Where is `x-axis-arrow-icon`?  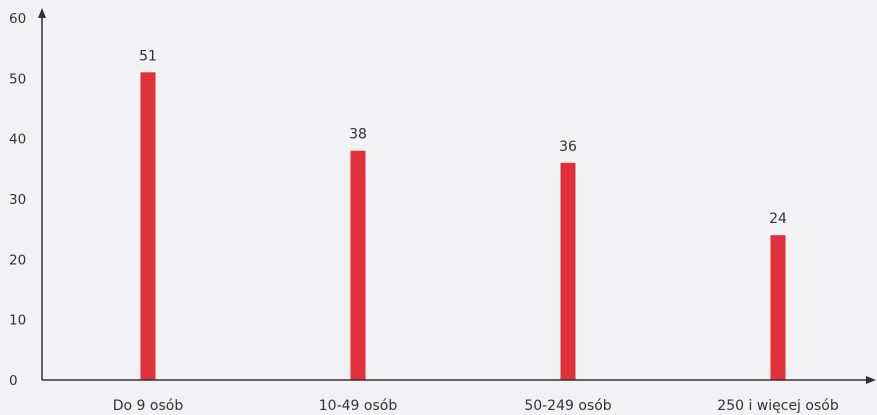
x-axis-arrow-icon is located at coordinates (871, 380).